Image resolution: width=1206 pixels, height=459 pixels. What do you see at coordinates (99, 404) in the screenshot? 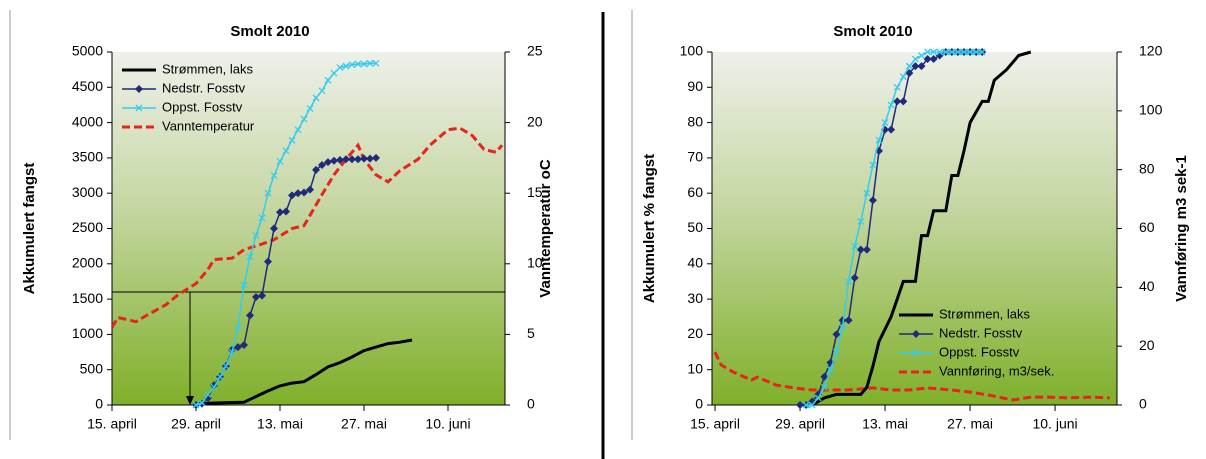
I see `y-tick-label: 0` at bounding box center [99, 404].